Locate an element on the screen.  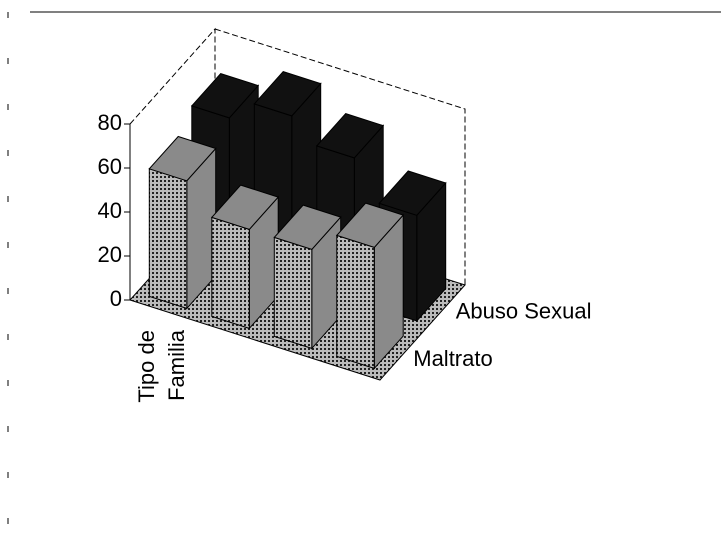
y-tick-label: 60 is located at coordinates (110, 166).